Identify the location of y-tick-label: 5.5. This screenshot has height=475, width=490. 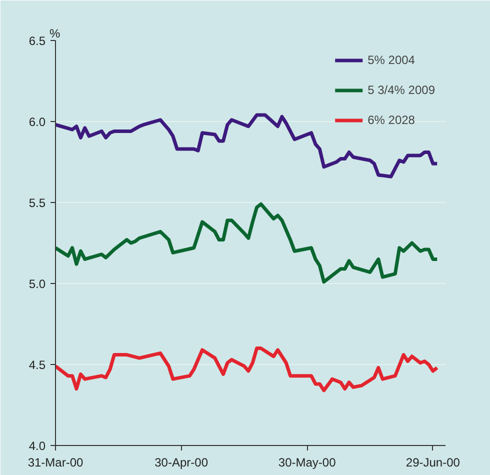
(37, 203).